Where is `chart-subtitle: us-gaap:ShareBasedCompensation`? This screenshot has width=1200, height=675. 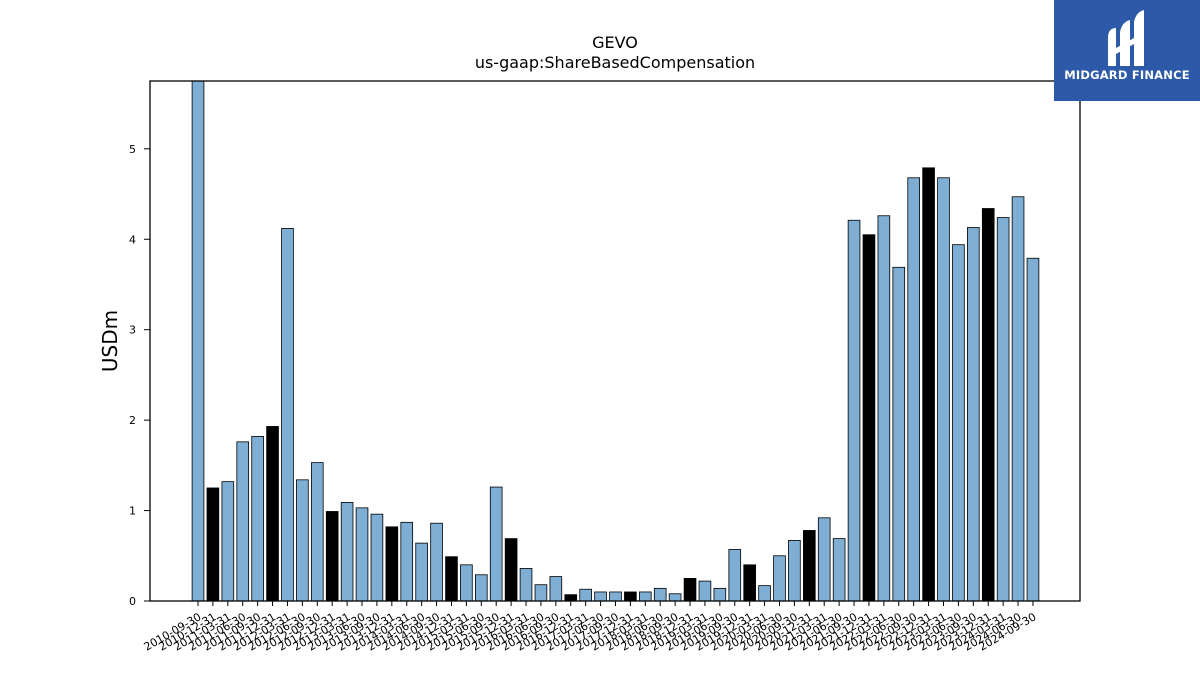
chart-subtitle: us-gaap:ShareBasedCompensation is located at coordinates (615, 62).